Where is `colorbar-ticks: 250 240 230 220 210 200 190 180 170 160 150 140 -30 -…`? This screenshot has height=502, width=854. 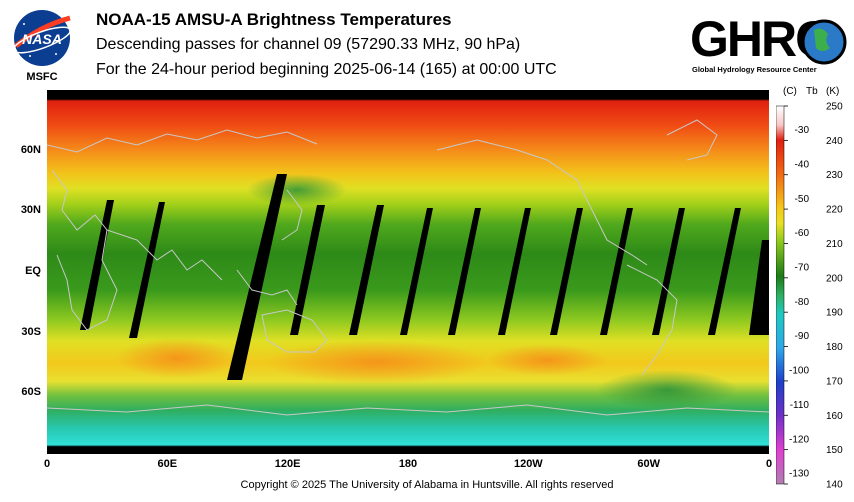 colorbar-ticks: 250 240 230 220 210 200 190 180 170 160 150 140 -30 -… is located at coordinates (813, 296).